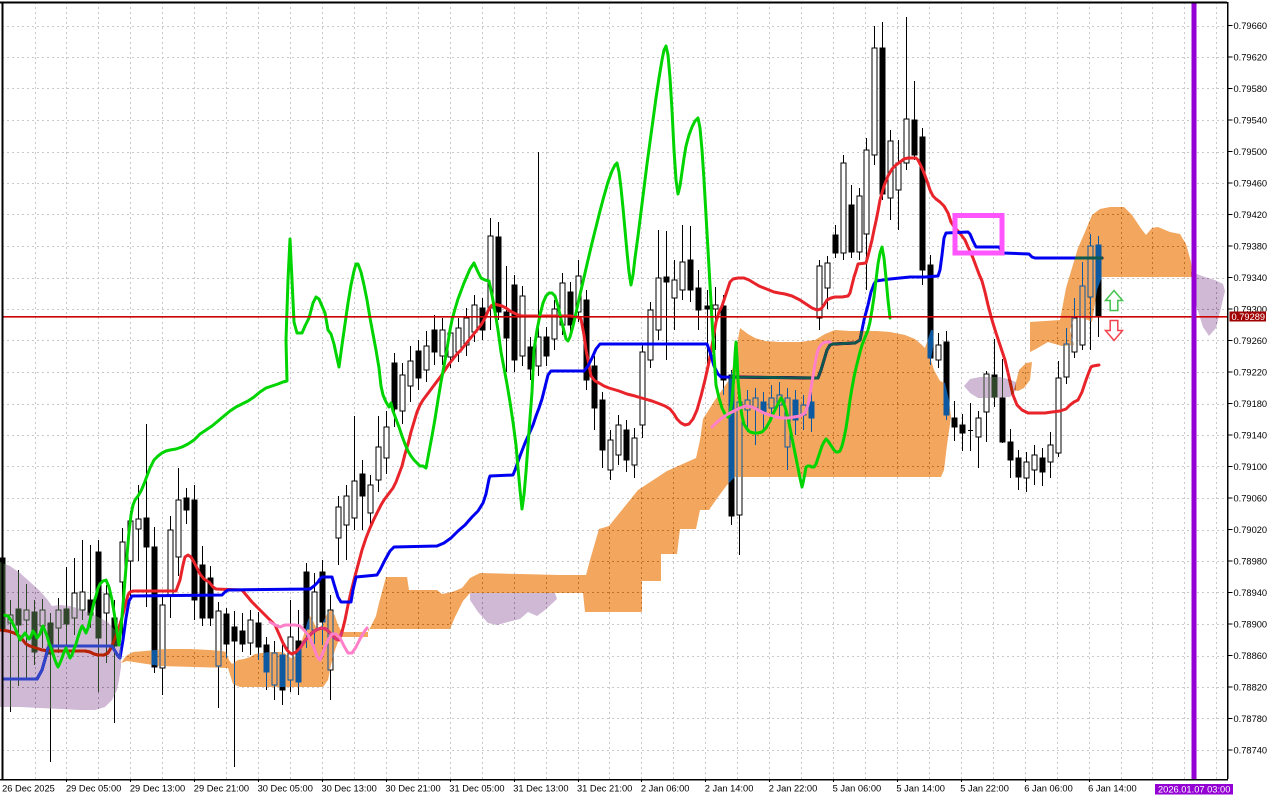 This screenshot has height=800, width=1280. What do you see at coordinates (857, 788) in the screenshot?
I see `svg-text: 5 Jan 06:00` at bounding box center [857, 788].